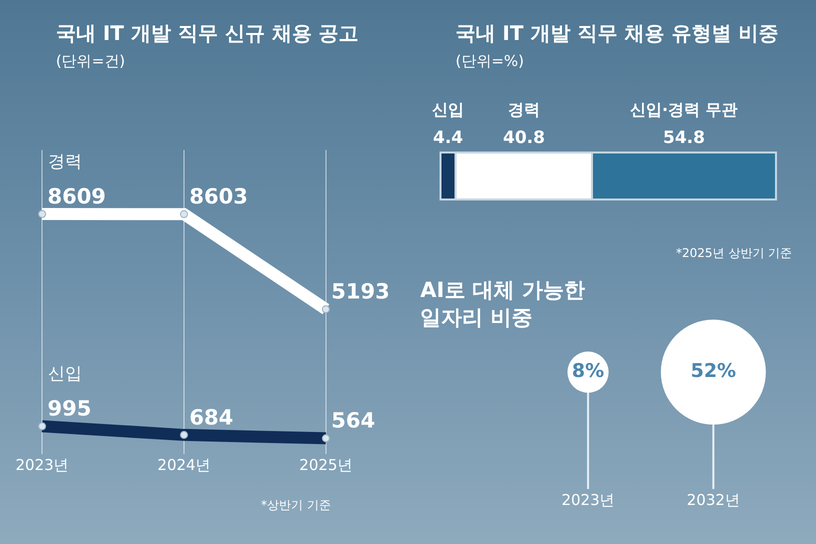  I want to click on data-label: 564, so click(353, 420).